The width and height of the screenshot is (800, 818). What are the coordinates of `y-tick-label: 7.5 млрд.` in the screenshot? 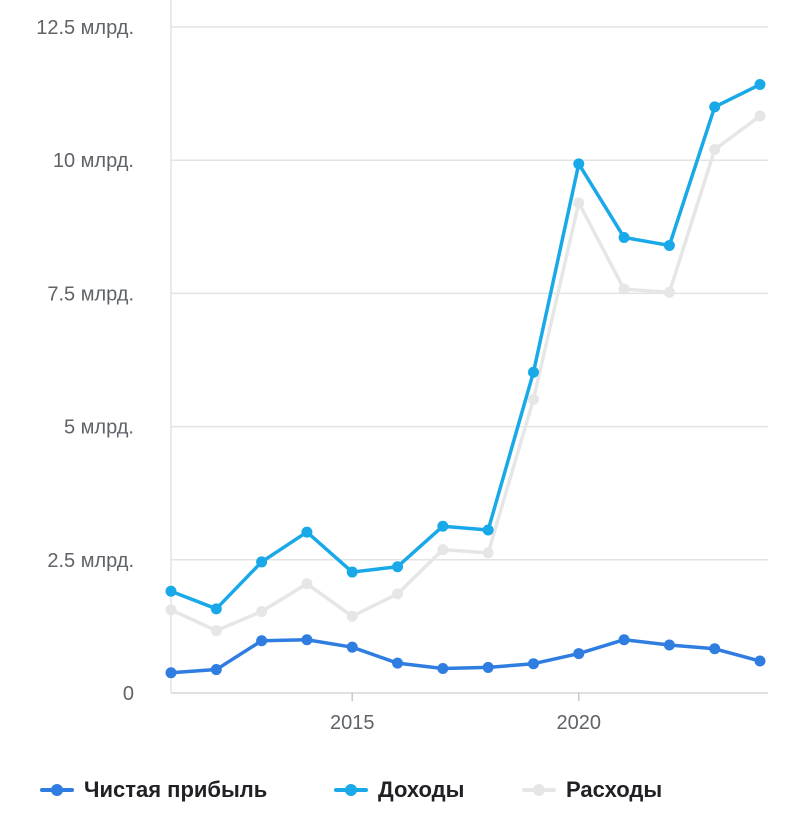 It's located at (90, 294).